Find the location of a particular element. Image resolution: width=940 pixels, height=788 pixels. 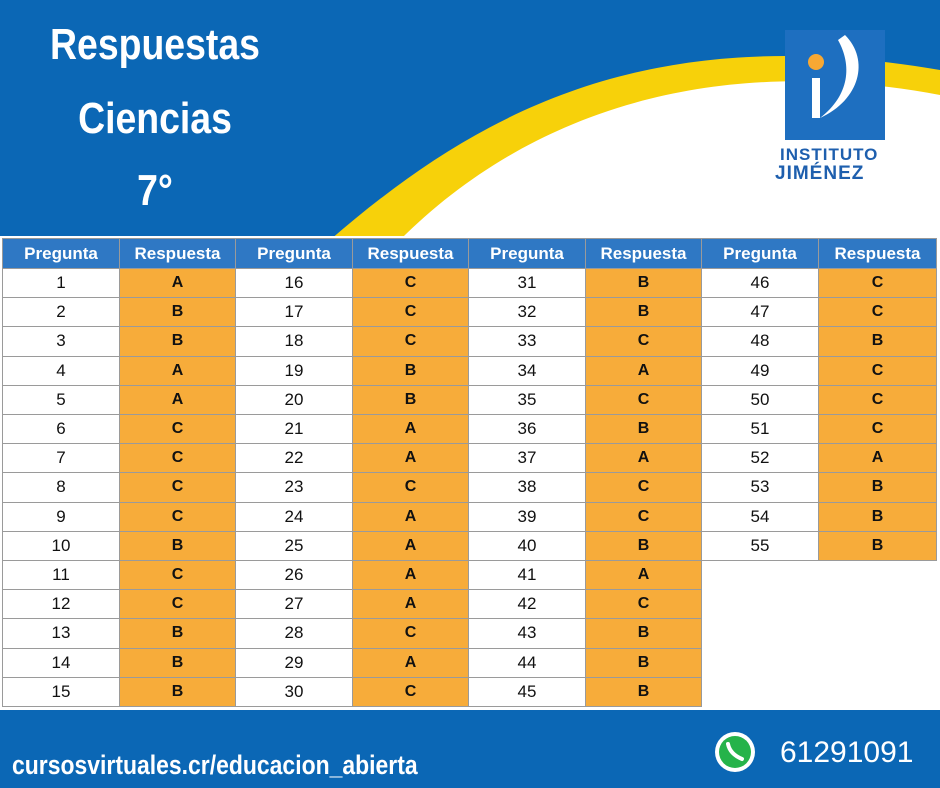

question-number: 15 is located at coordinates (61, 691).